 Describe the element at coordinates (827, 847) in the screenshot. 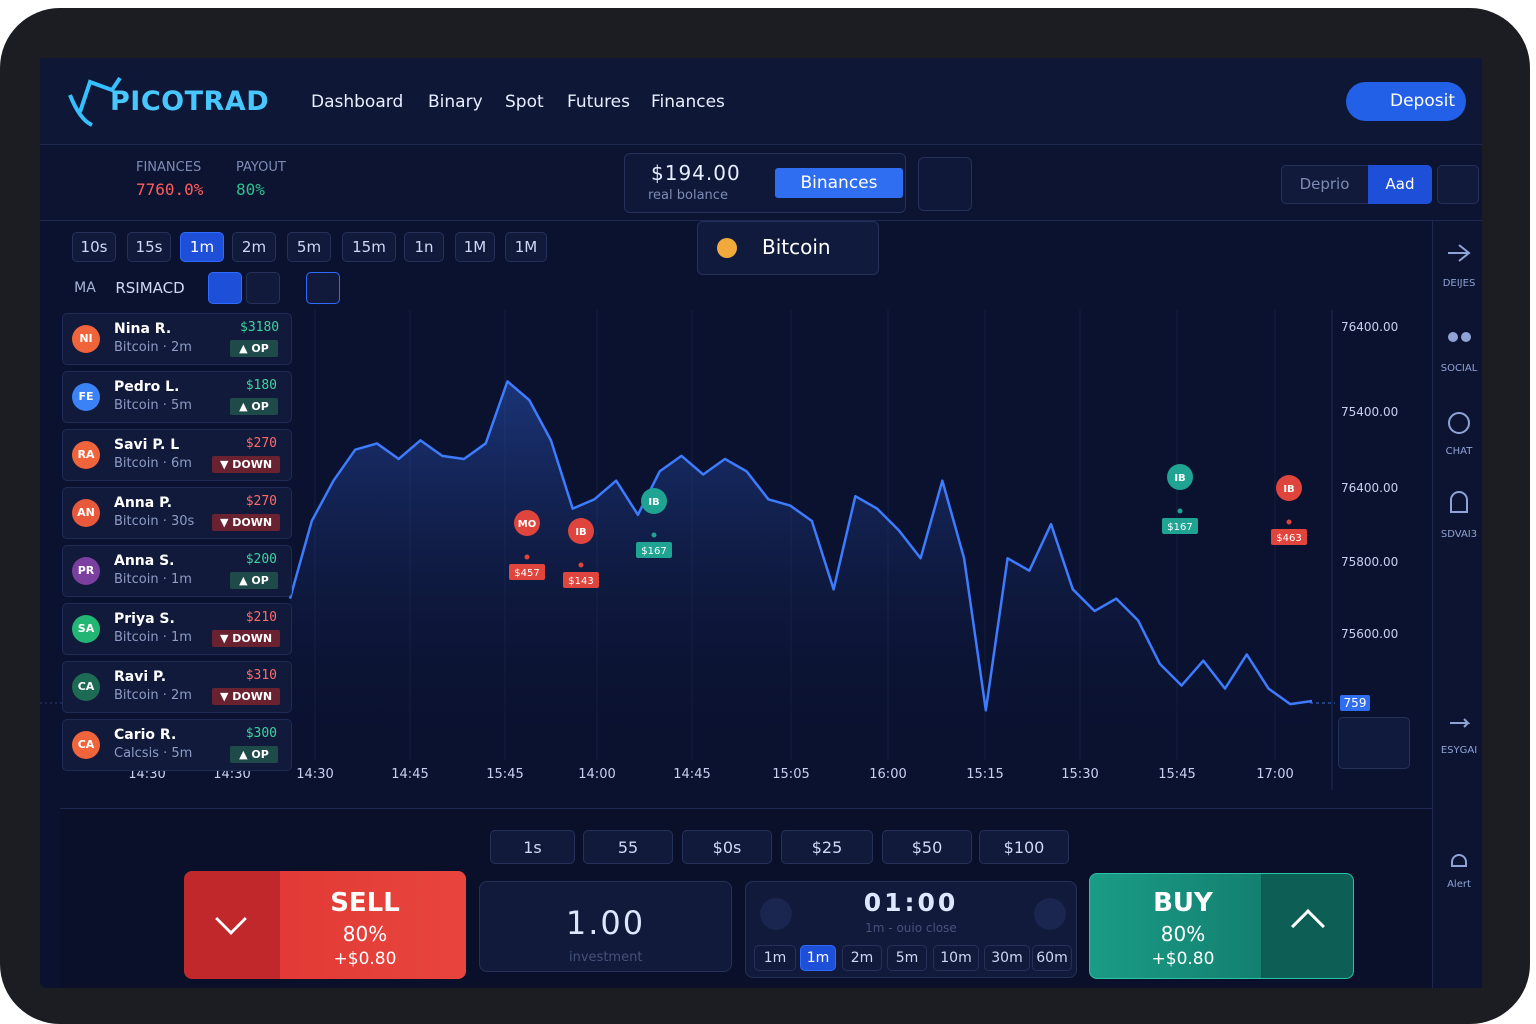

I see `amount-button: $25` at that location.